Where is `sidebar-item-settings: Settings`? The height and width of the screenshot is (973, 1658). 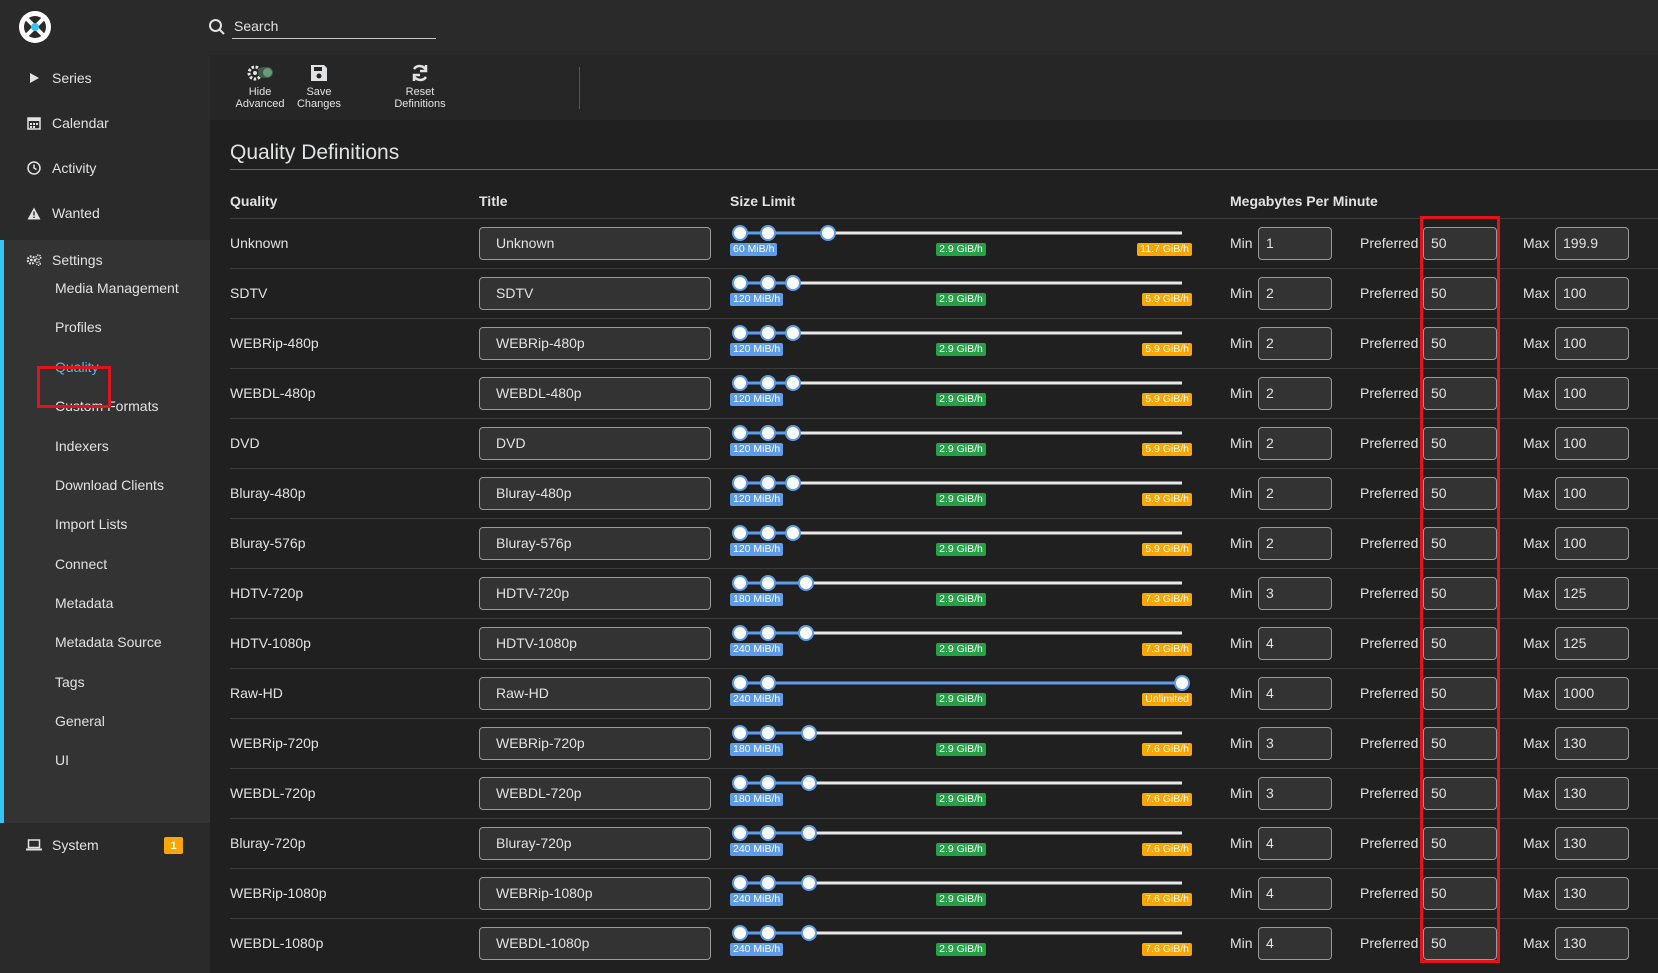 sidebar-item-settings: Settings is located at coordinates (105, 260).